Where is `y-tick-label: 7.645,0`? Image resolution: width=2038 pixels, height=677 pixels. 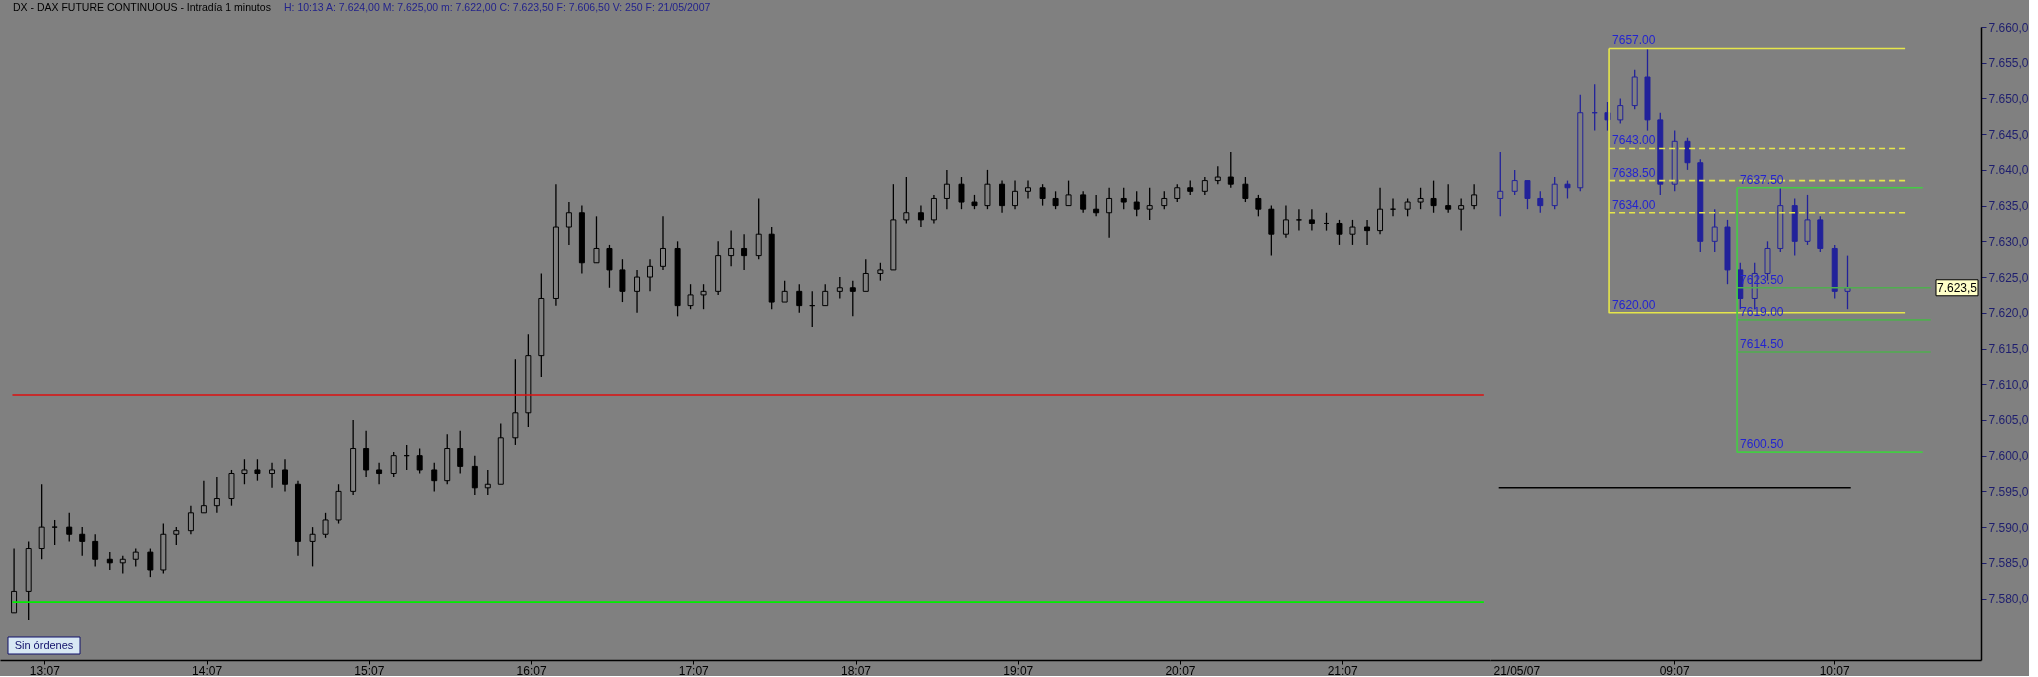 y-tick-label: 7.645,0 is located at coordinates (2008, 134).